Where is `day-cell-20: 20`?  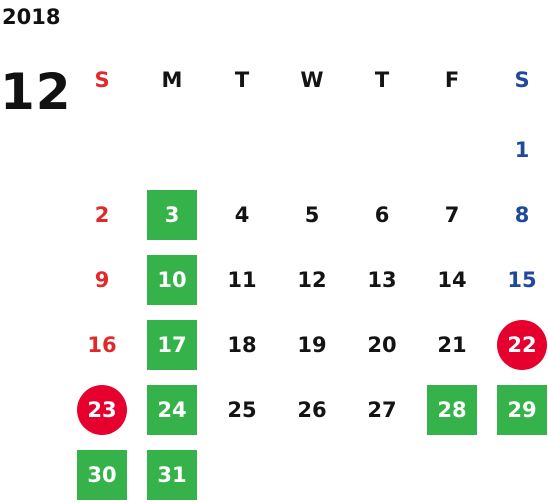 day-cell-20: 20 is located at coordinates (382, 345).